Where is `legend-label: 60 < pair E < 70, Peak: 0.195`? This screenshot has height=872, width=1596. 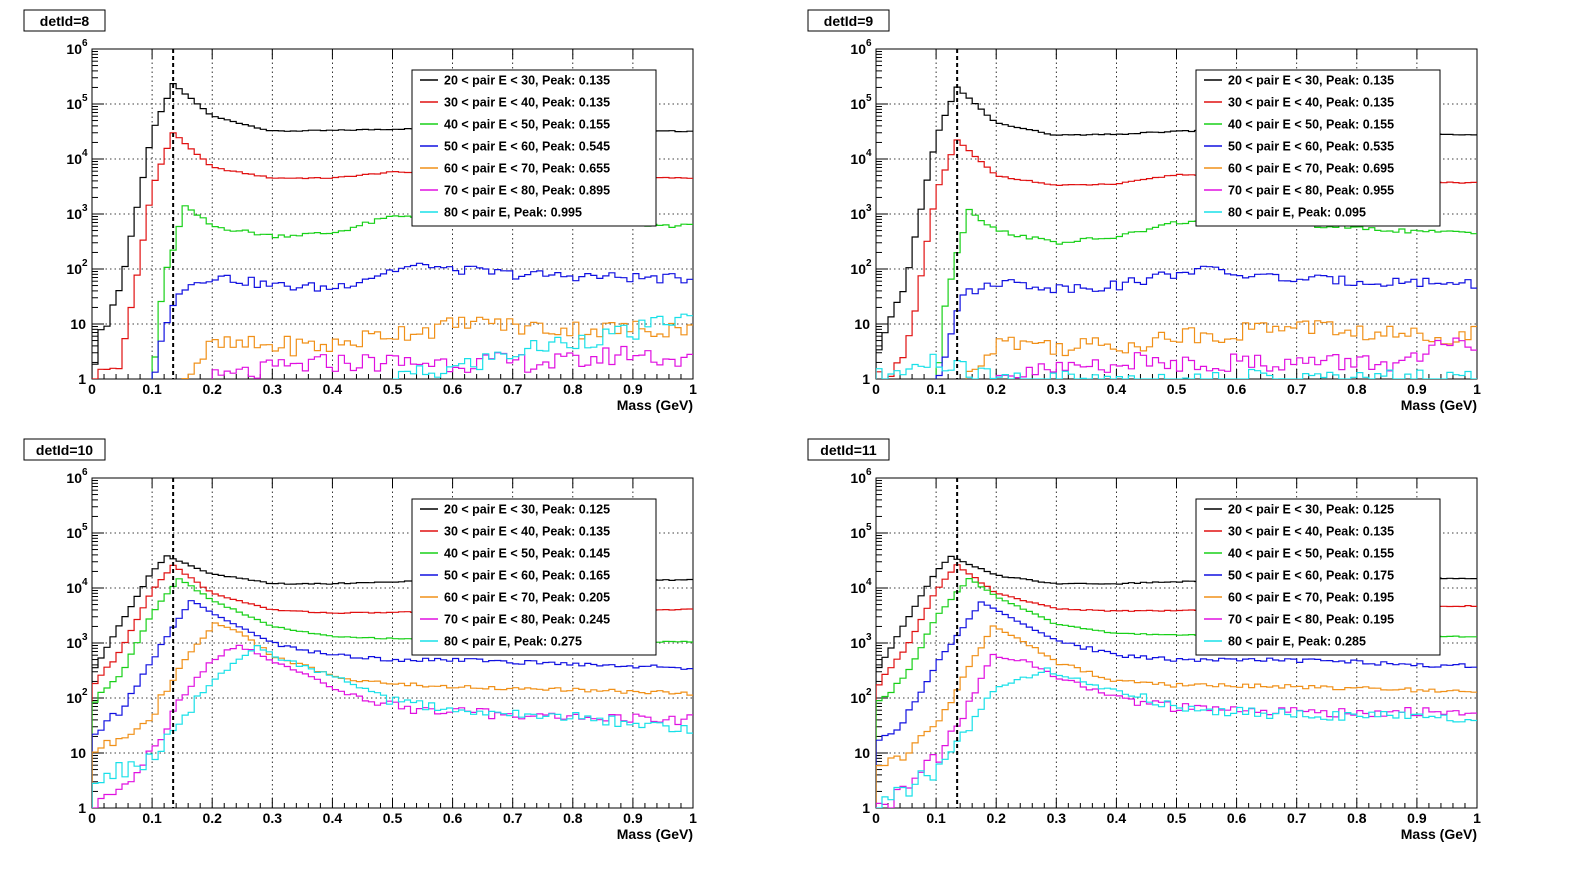 legend-label: 60 < pair E < 70, Peak: 0.195 is located at coordinates (1311, 598).